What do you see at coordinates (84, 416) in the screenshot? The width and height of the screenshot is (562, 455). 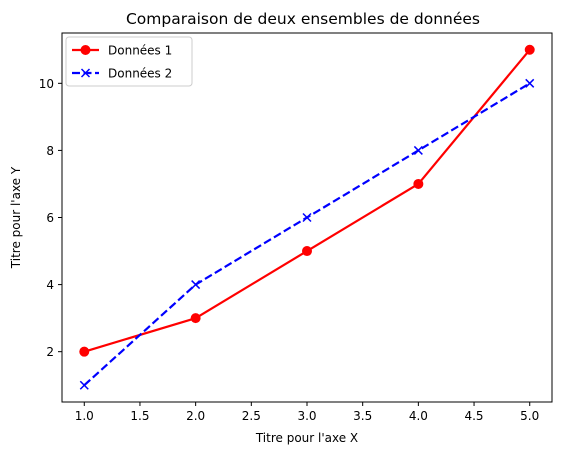 I see `x-tick-label: 1.0` at bounding box center [84, 416].